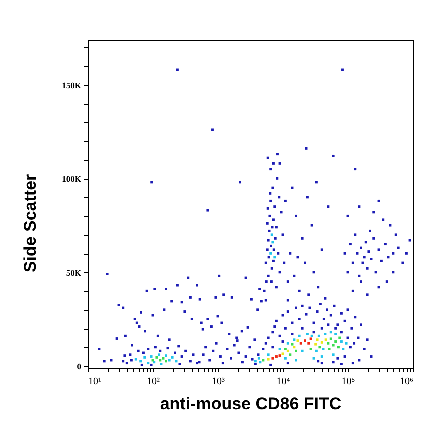  What do you see at coordinates (30, 223) in the screenshot?
I see `y-axis-title: Side Scatter` at bounding box center [30, 223].